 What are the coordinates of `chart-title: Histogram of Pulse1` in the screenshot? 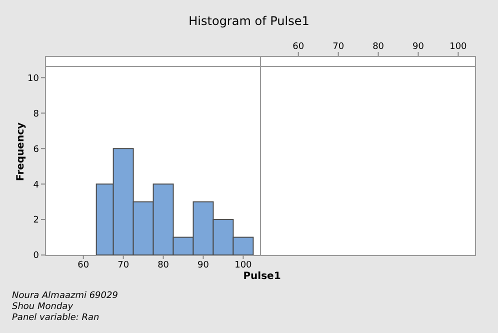 It's located at (249, 21).